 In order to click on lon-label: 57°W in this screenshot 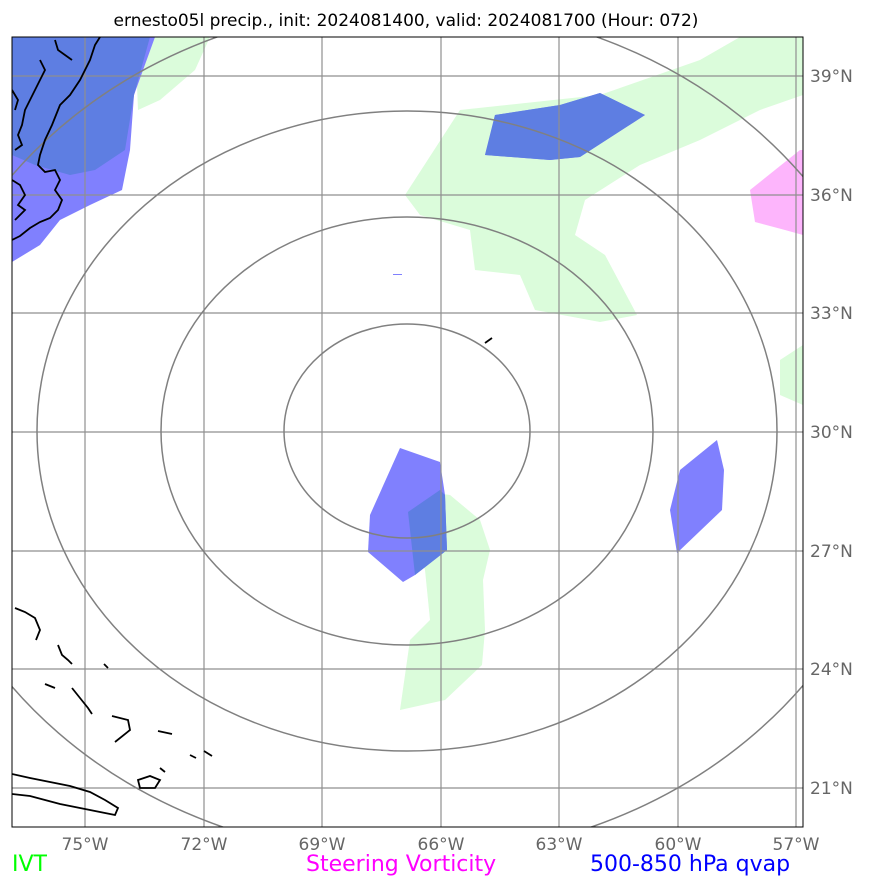, I will do `click(796, 845)`.